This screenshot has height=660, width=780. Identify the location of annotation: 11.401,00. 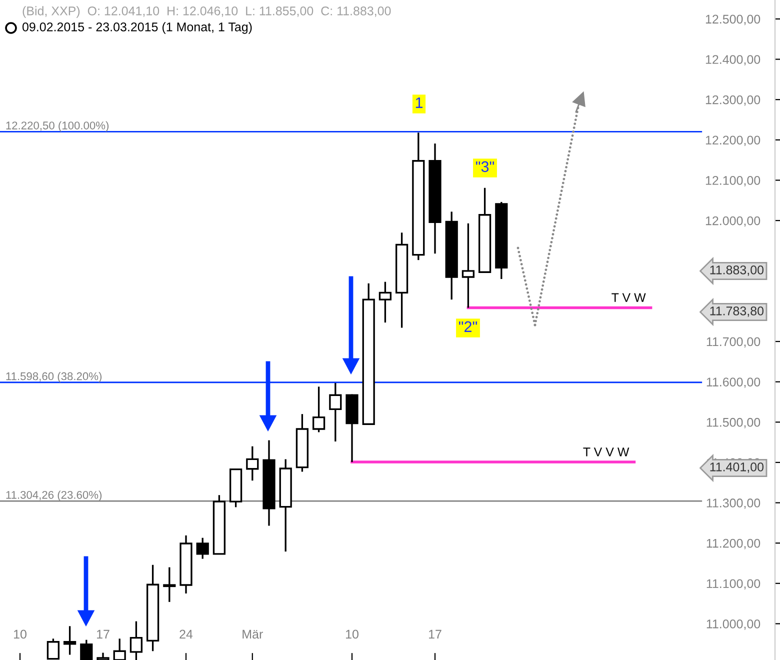
(737, 467).